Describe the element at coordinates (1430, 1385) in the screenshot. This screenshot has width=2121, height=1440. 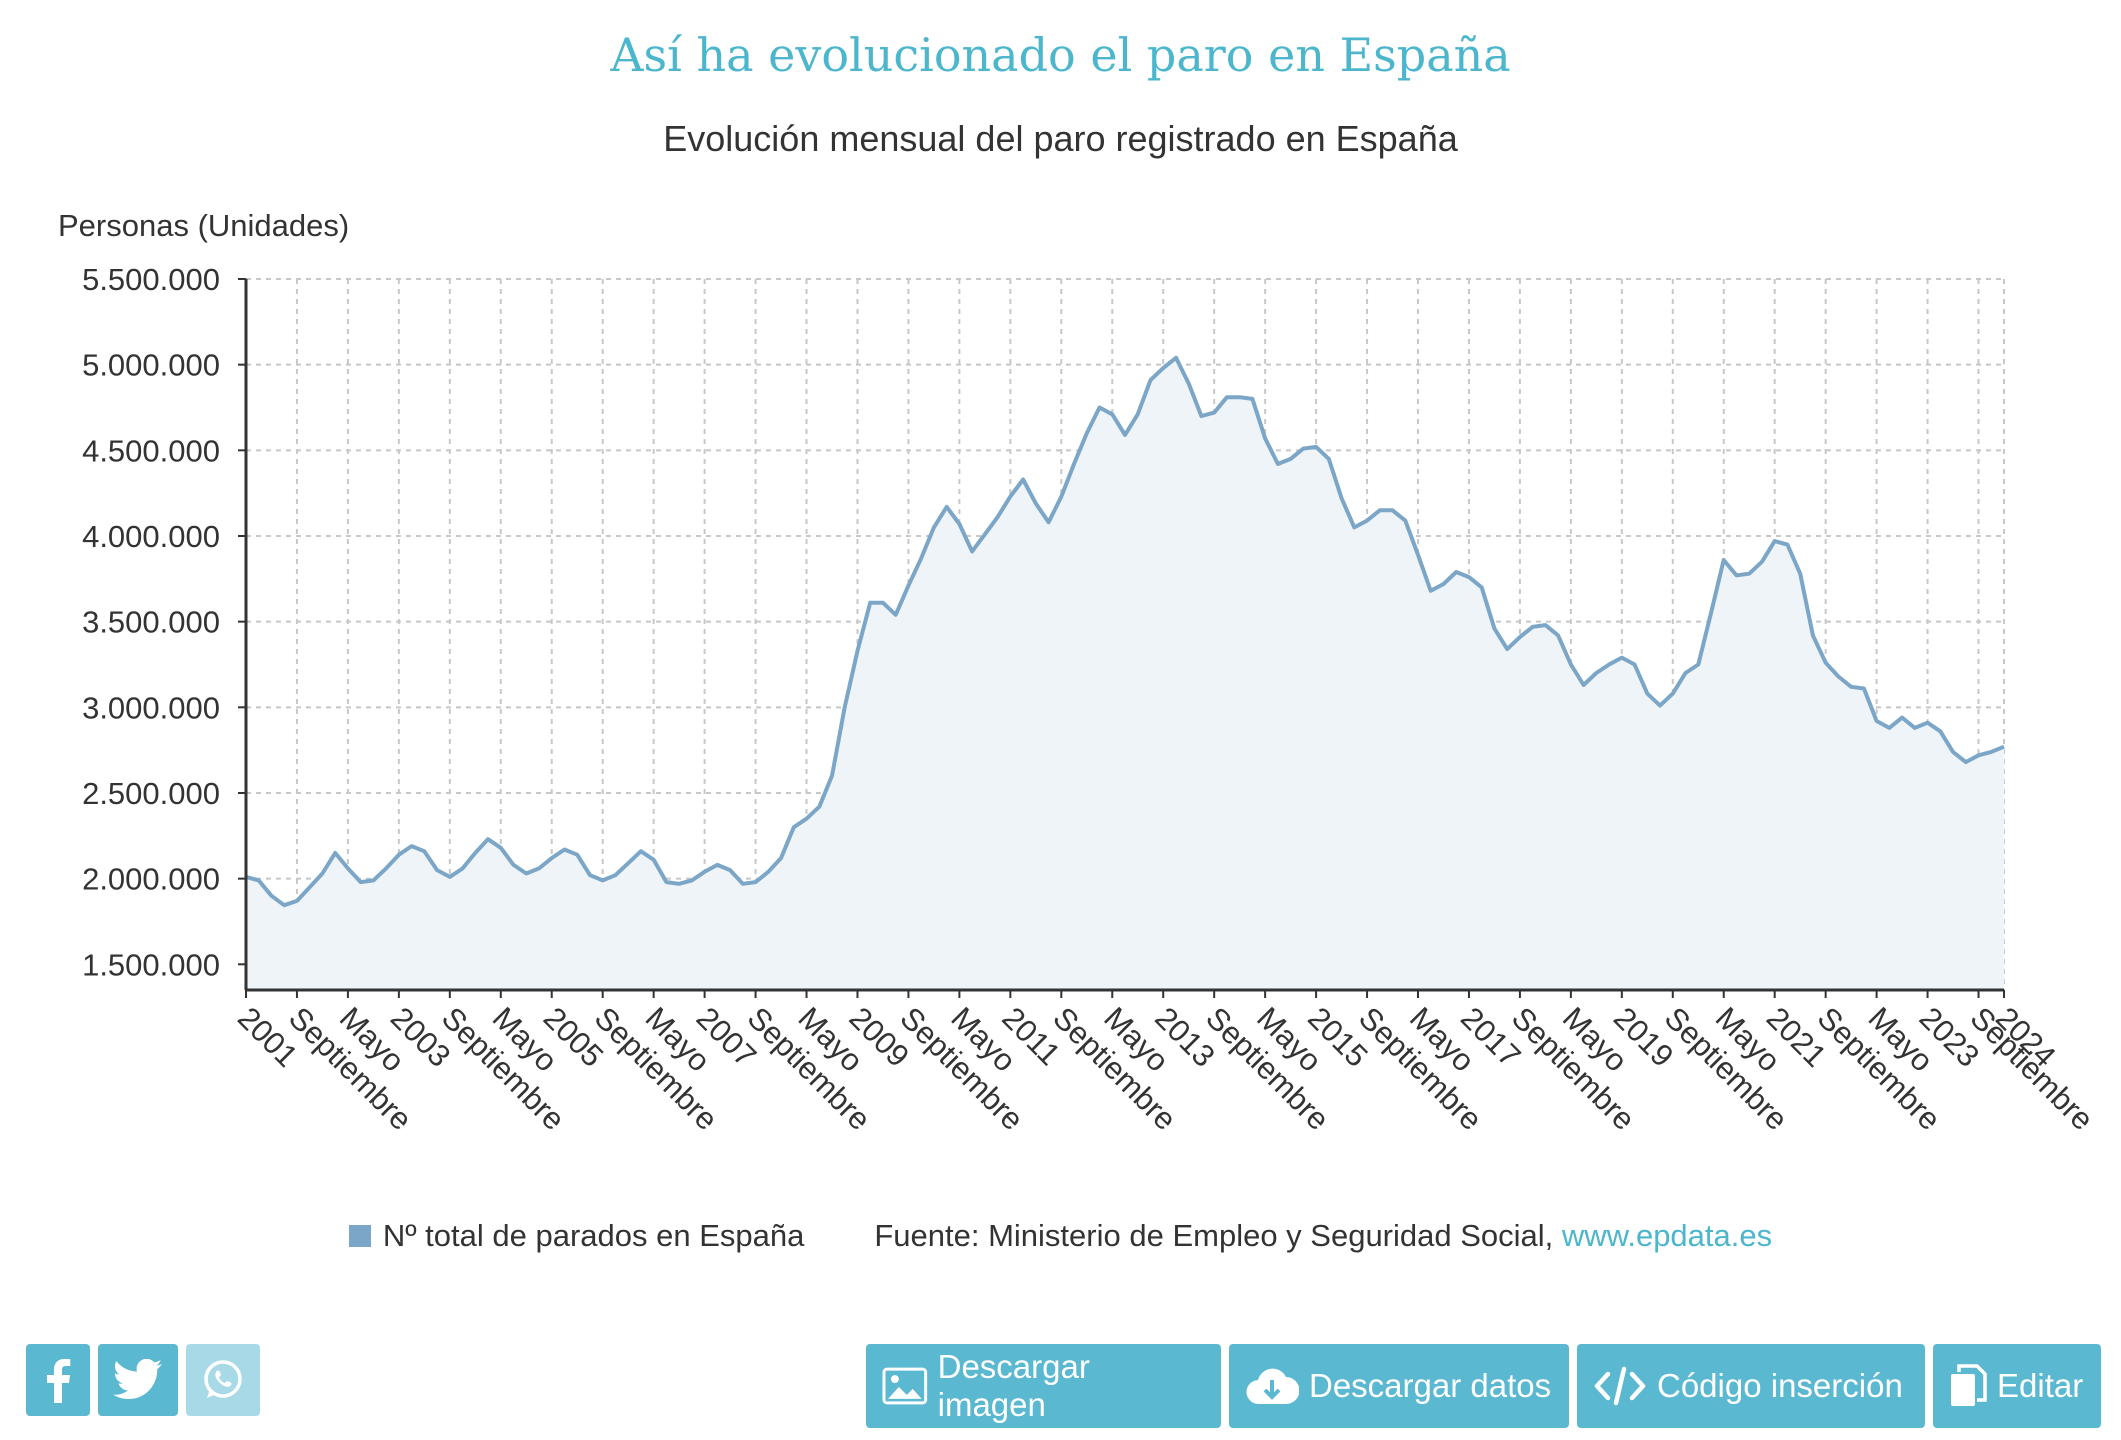
I see `download-data-label: Descargar datos` at that location.